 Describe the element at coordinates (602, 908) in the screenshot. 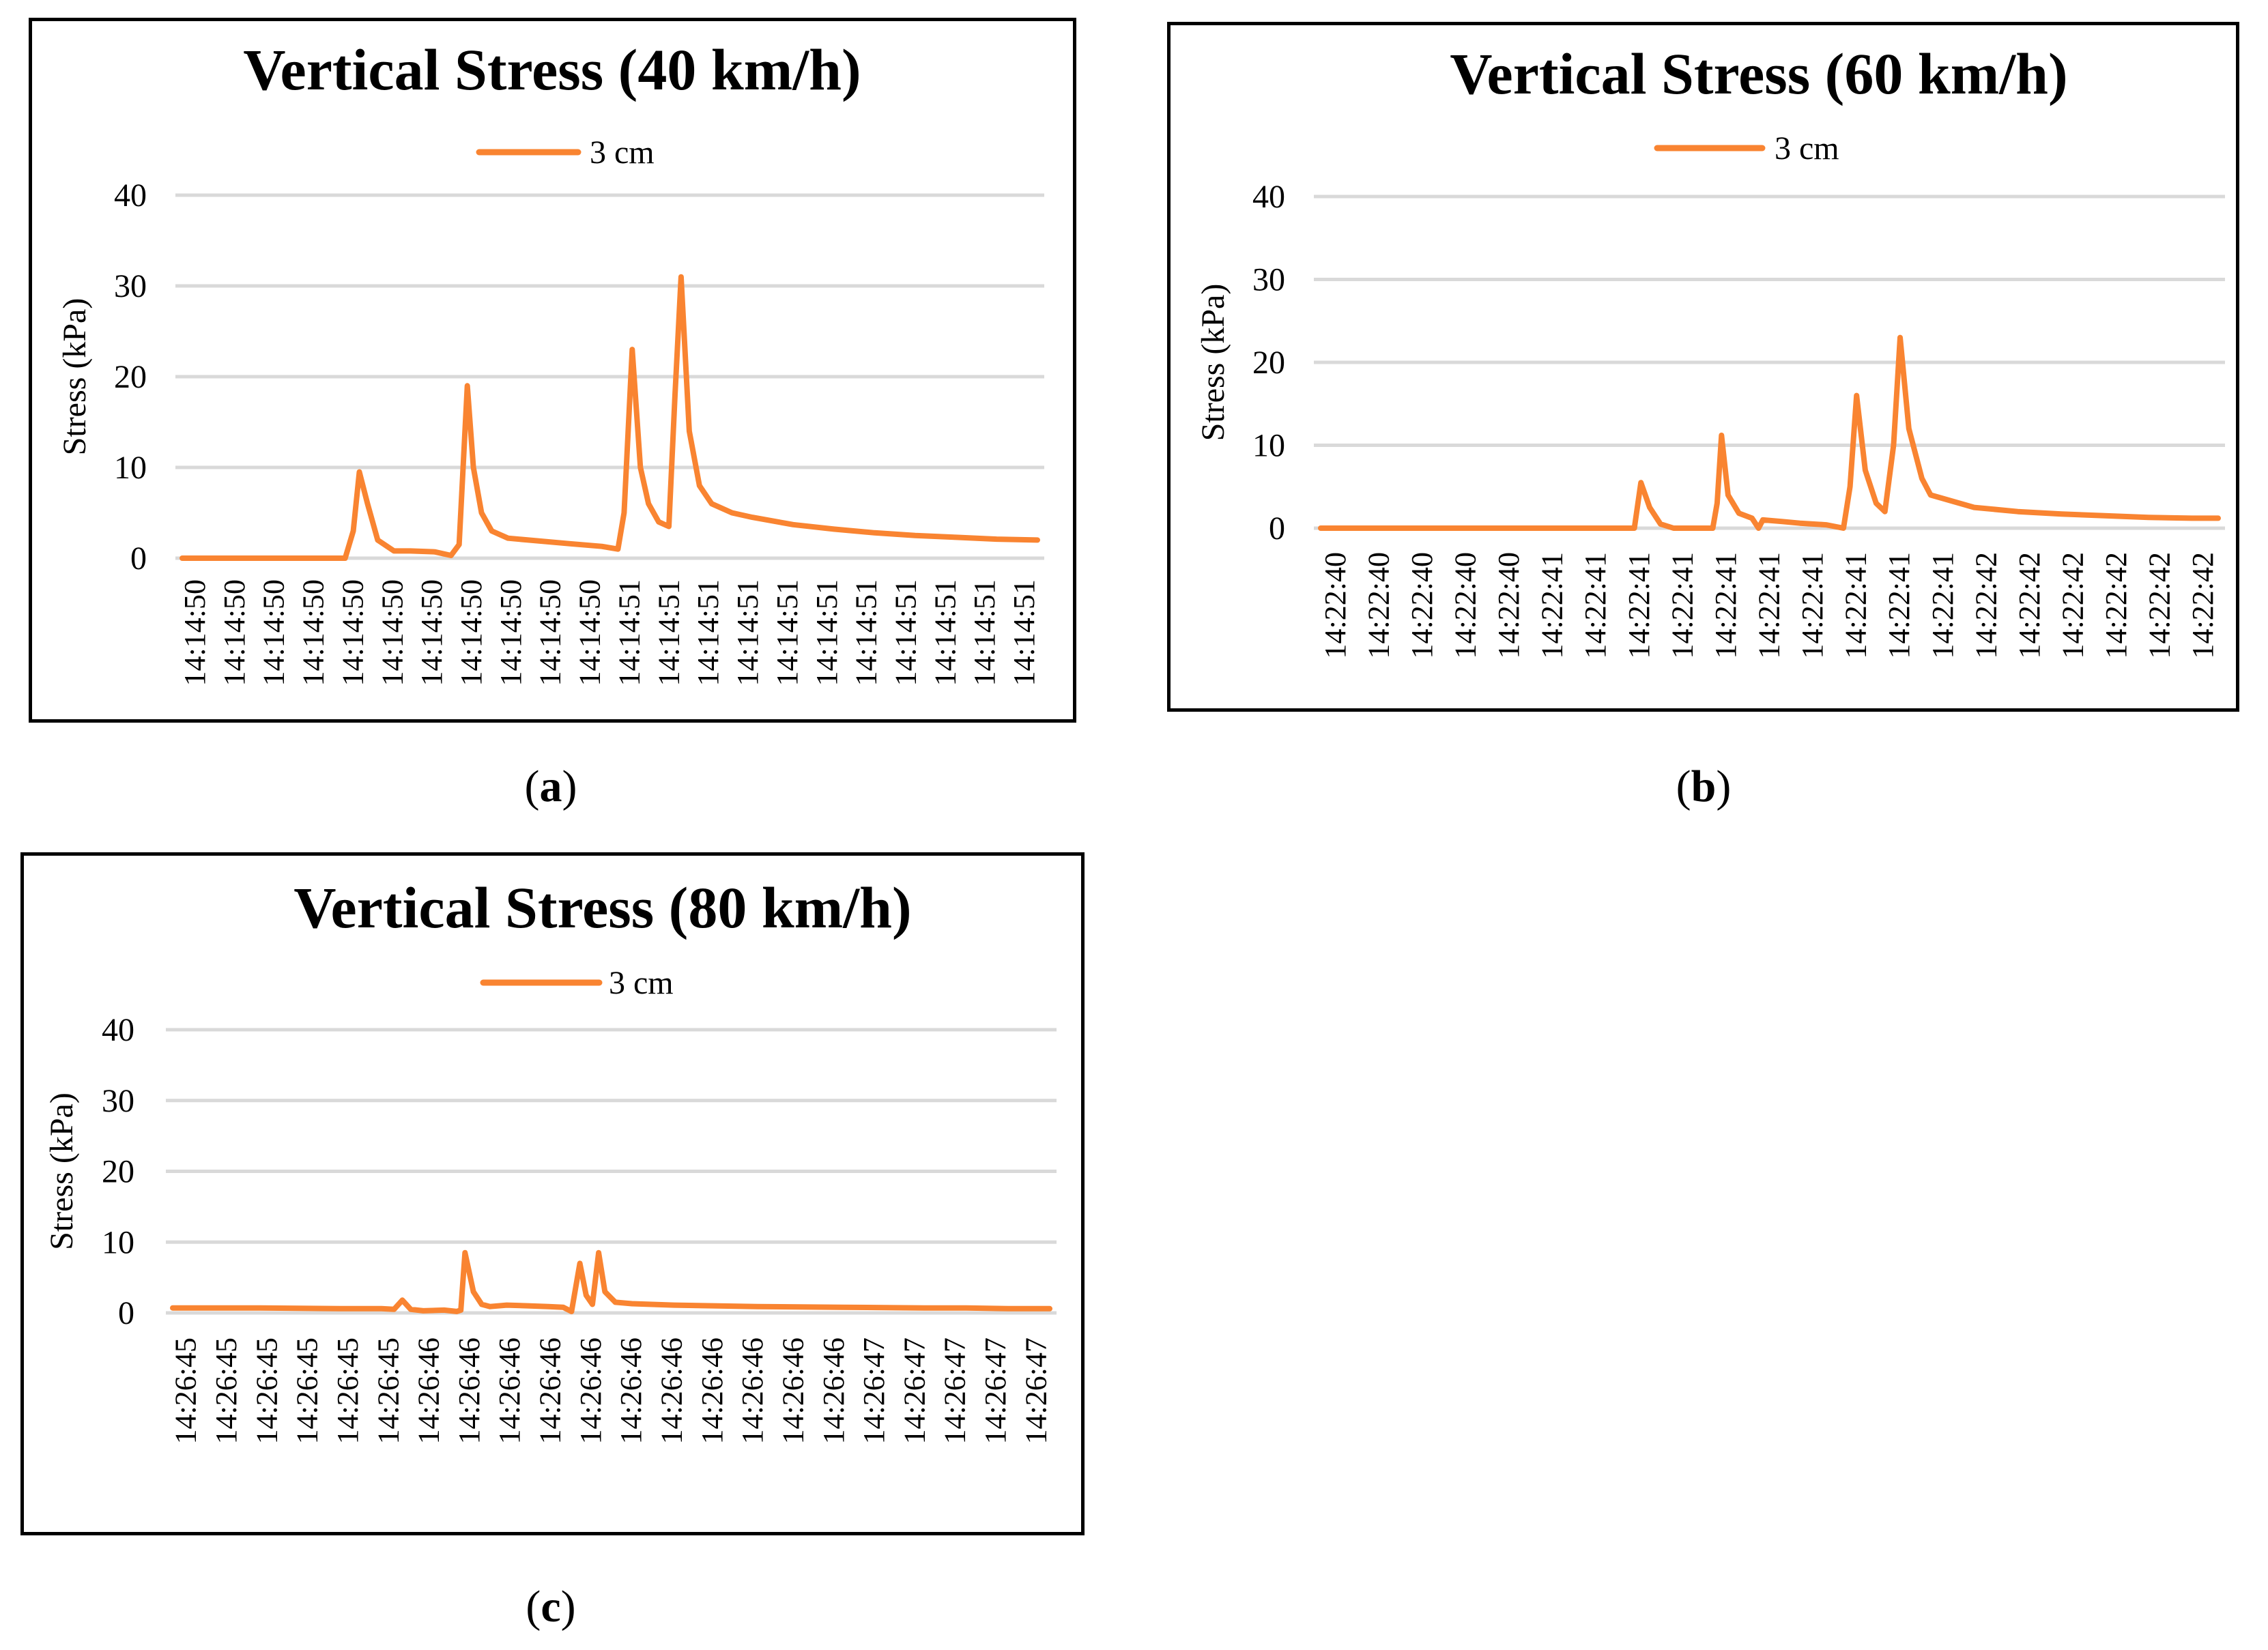

I see `chart-title: Vertical Stress (80 km/h)` at that location.